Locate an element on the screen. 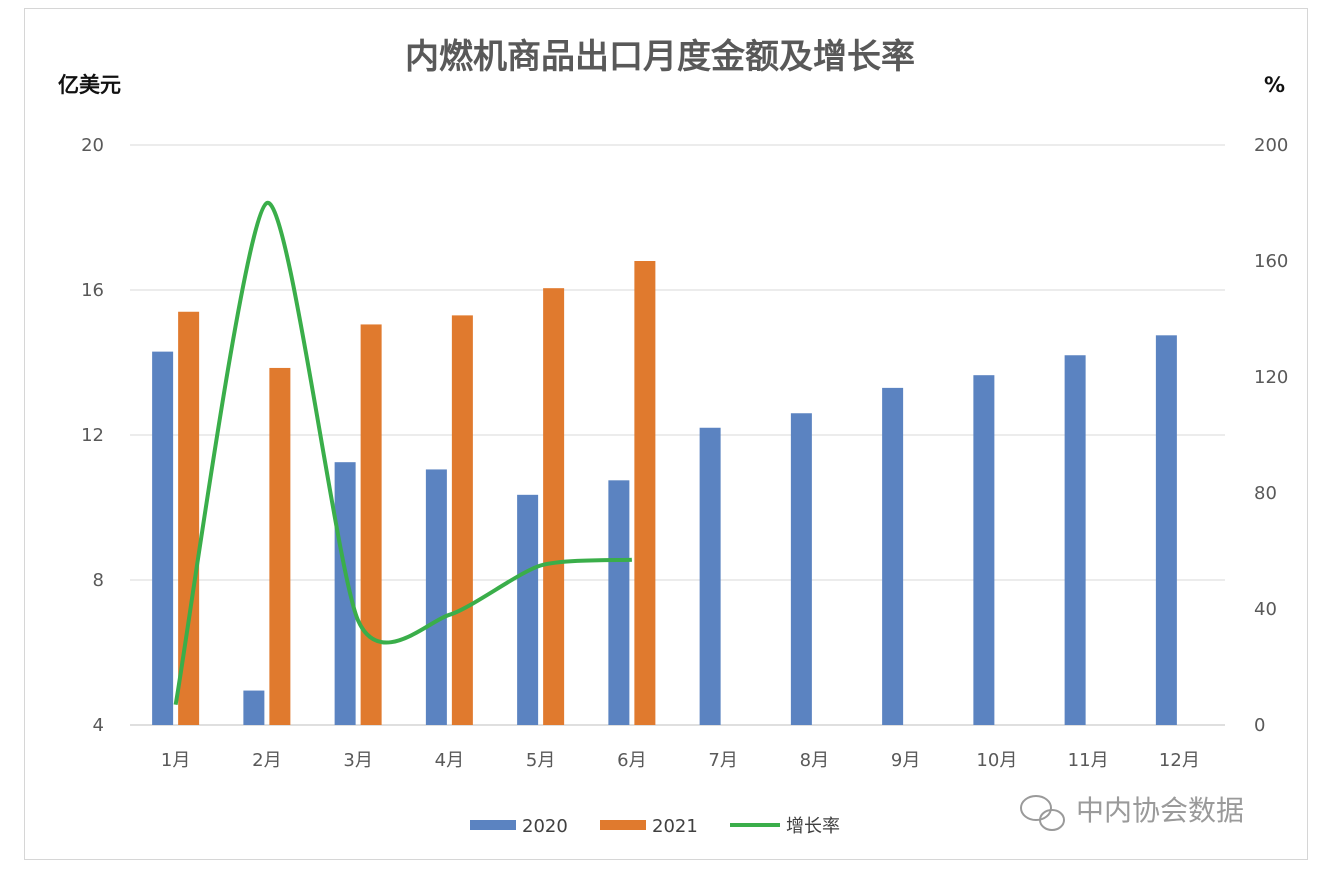  y-axis-ticks: 4 8 12 16 20 is located at coordinates (92, 435).